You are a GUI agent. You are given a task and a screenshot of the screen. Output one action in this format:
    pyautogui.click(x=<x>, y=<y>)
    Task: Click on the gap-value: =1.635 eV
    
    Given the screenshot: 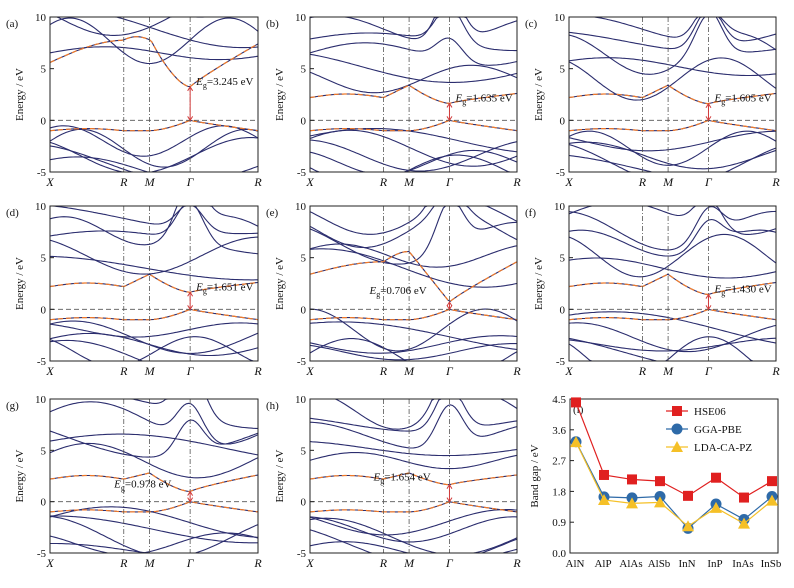 What is the action you would take?
    pyautogui.click(x=489, y=98)
    